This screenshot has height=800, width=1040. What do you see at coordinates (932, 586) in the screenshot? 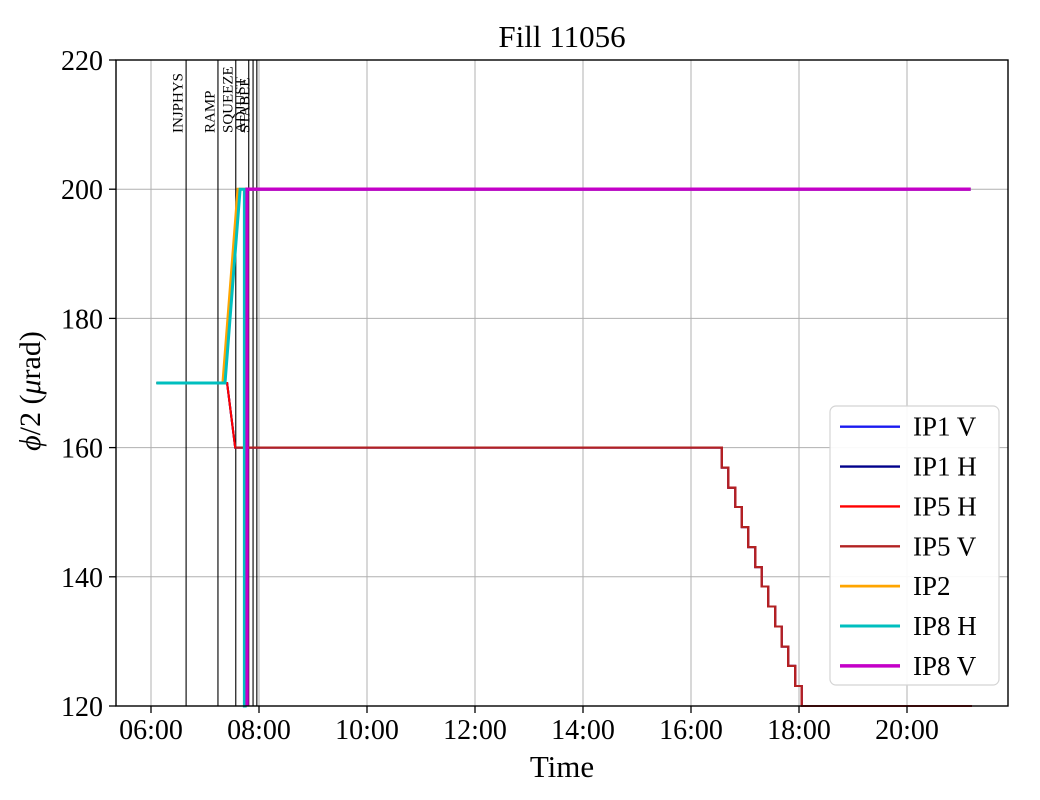
I see `legend-label-ip2: IP2` at bounding box center [932, 586].